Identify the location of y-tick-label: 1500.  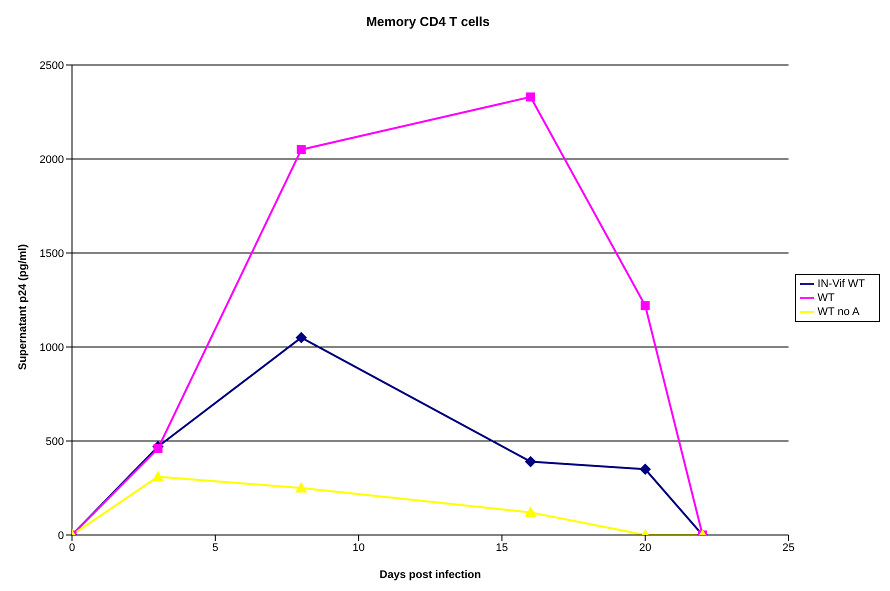
(52, 254).